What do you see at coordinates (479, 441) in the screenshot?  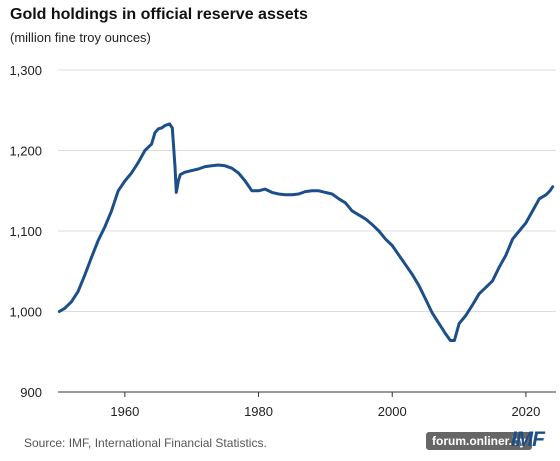 I see `watermark: forum.onliner.by` at bounding box center [479, 441].